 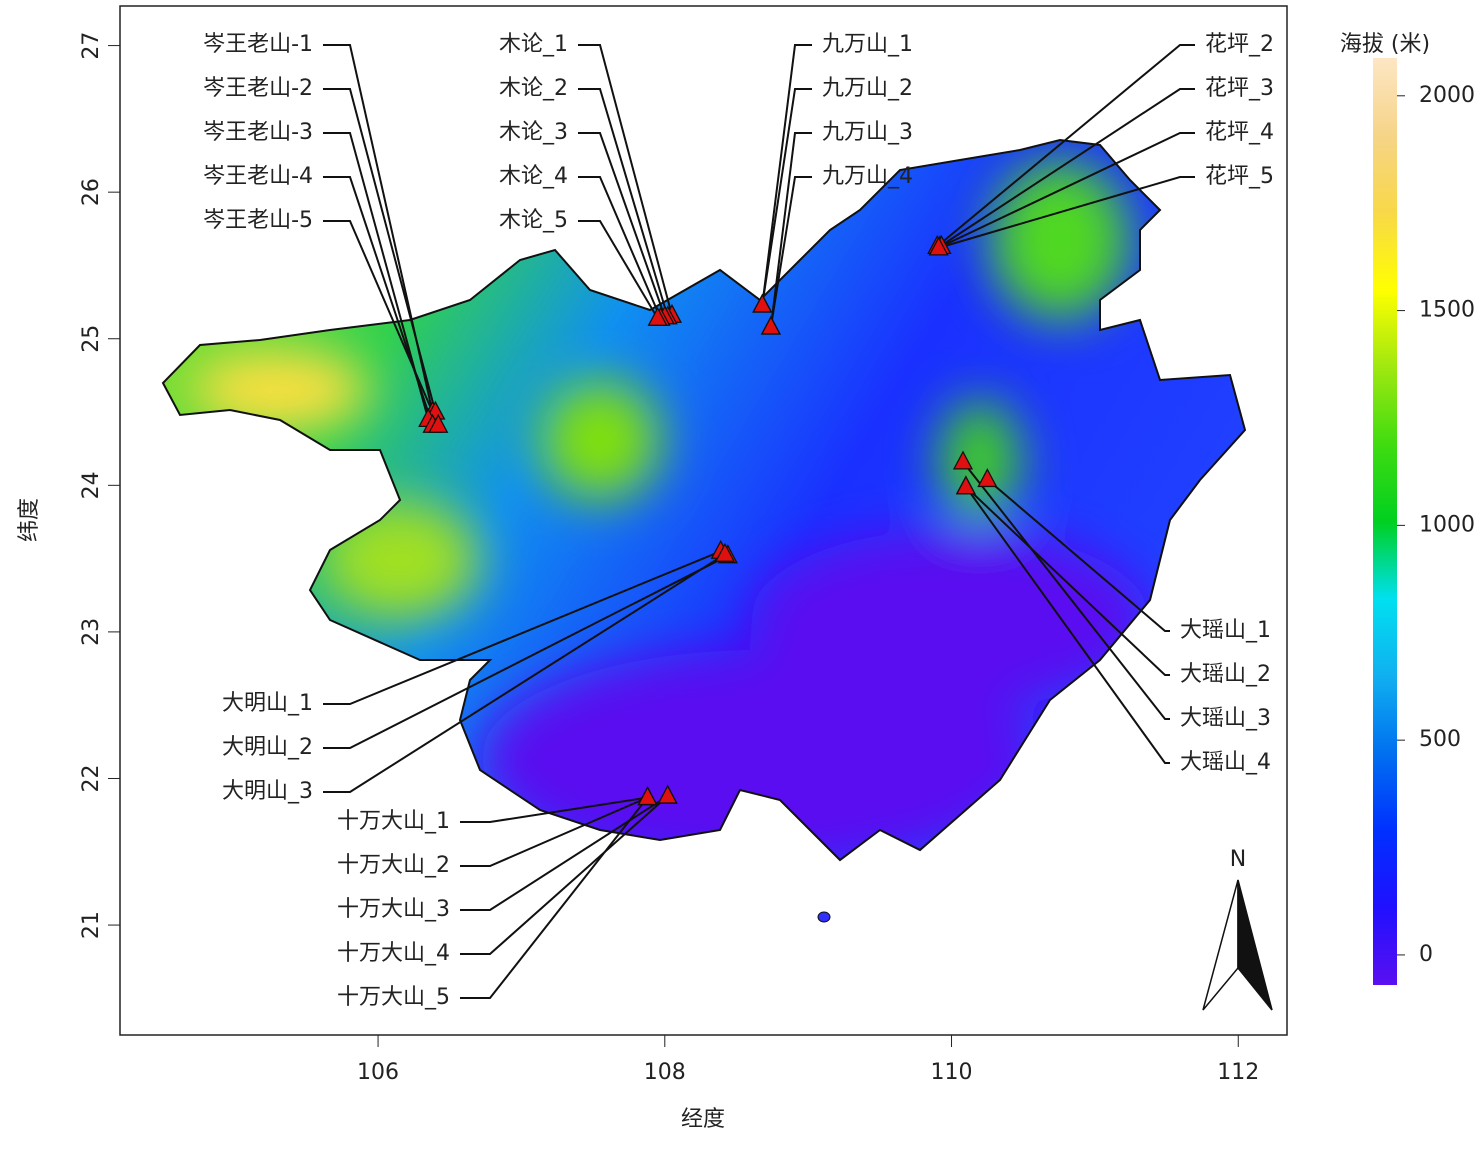 I want to click on x-axis-title: 经度, so click(x=703, y=1119).